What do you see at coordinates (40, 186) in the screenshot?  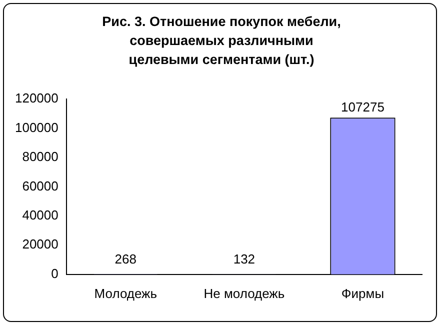 I see `y-tick-label: 60000` at bounding box center [40, 186].